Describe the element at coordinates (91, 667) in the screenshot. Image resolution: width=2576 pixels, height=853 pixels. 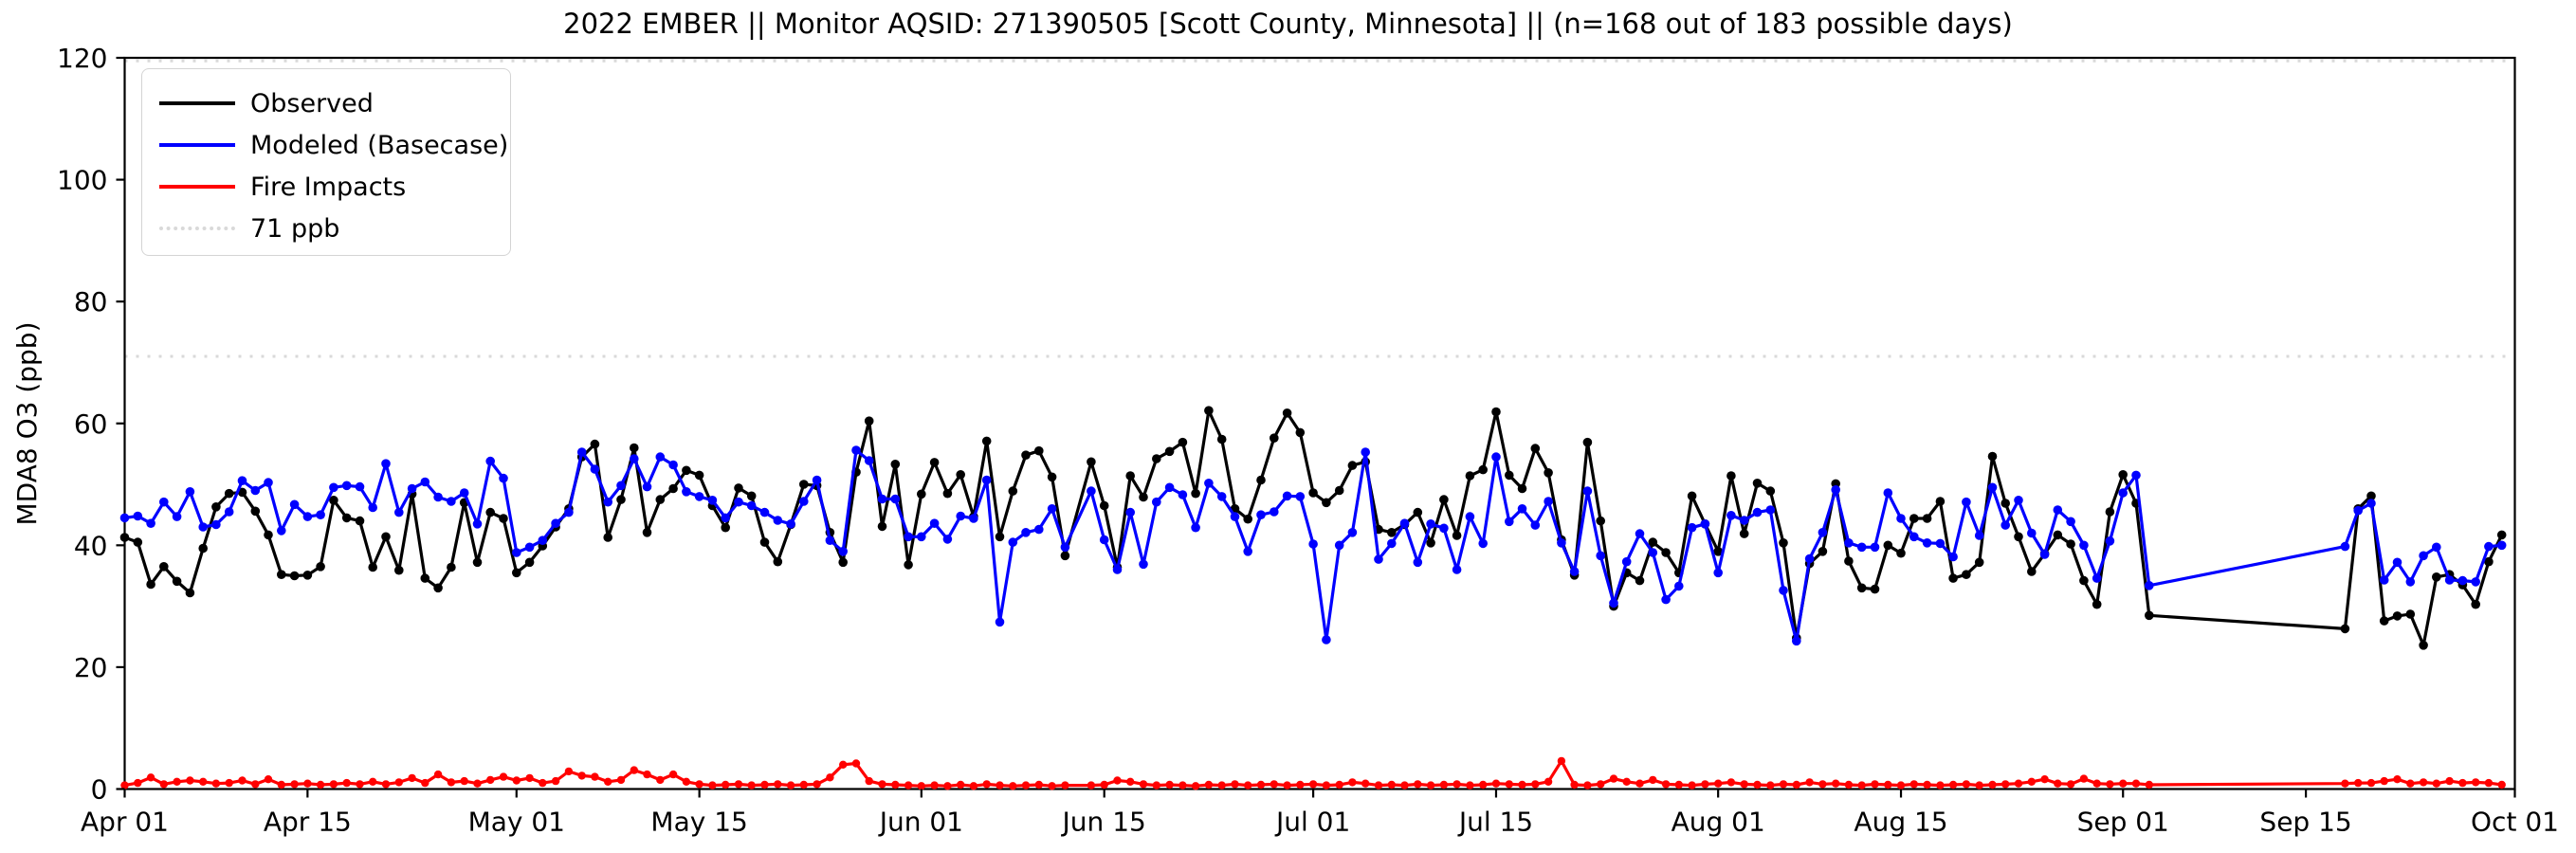
I see `y-tick-label: 20` at that location.